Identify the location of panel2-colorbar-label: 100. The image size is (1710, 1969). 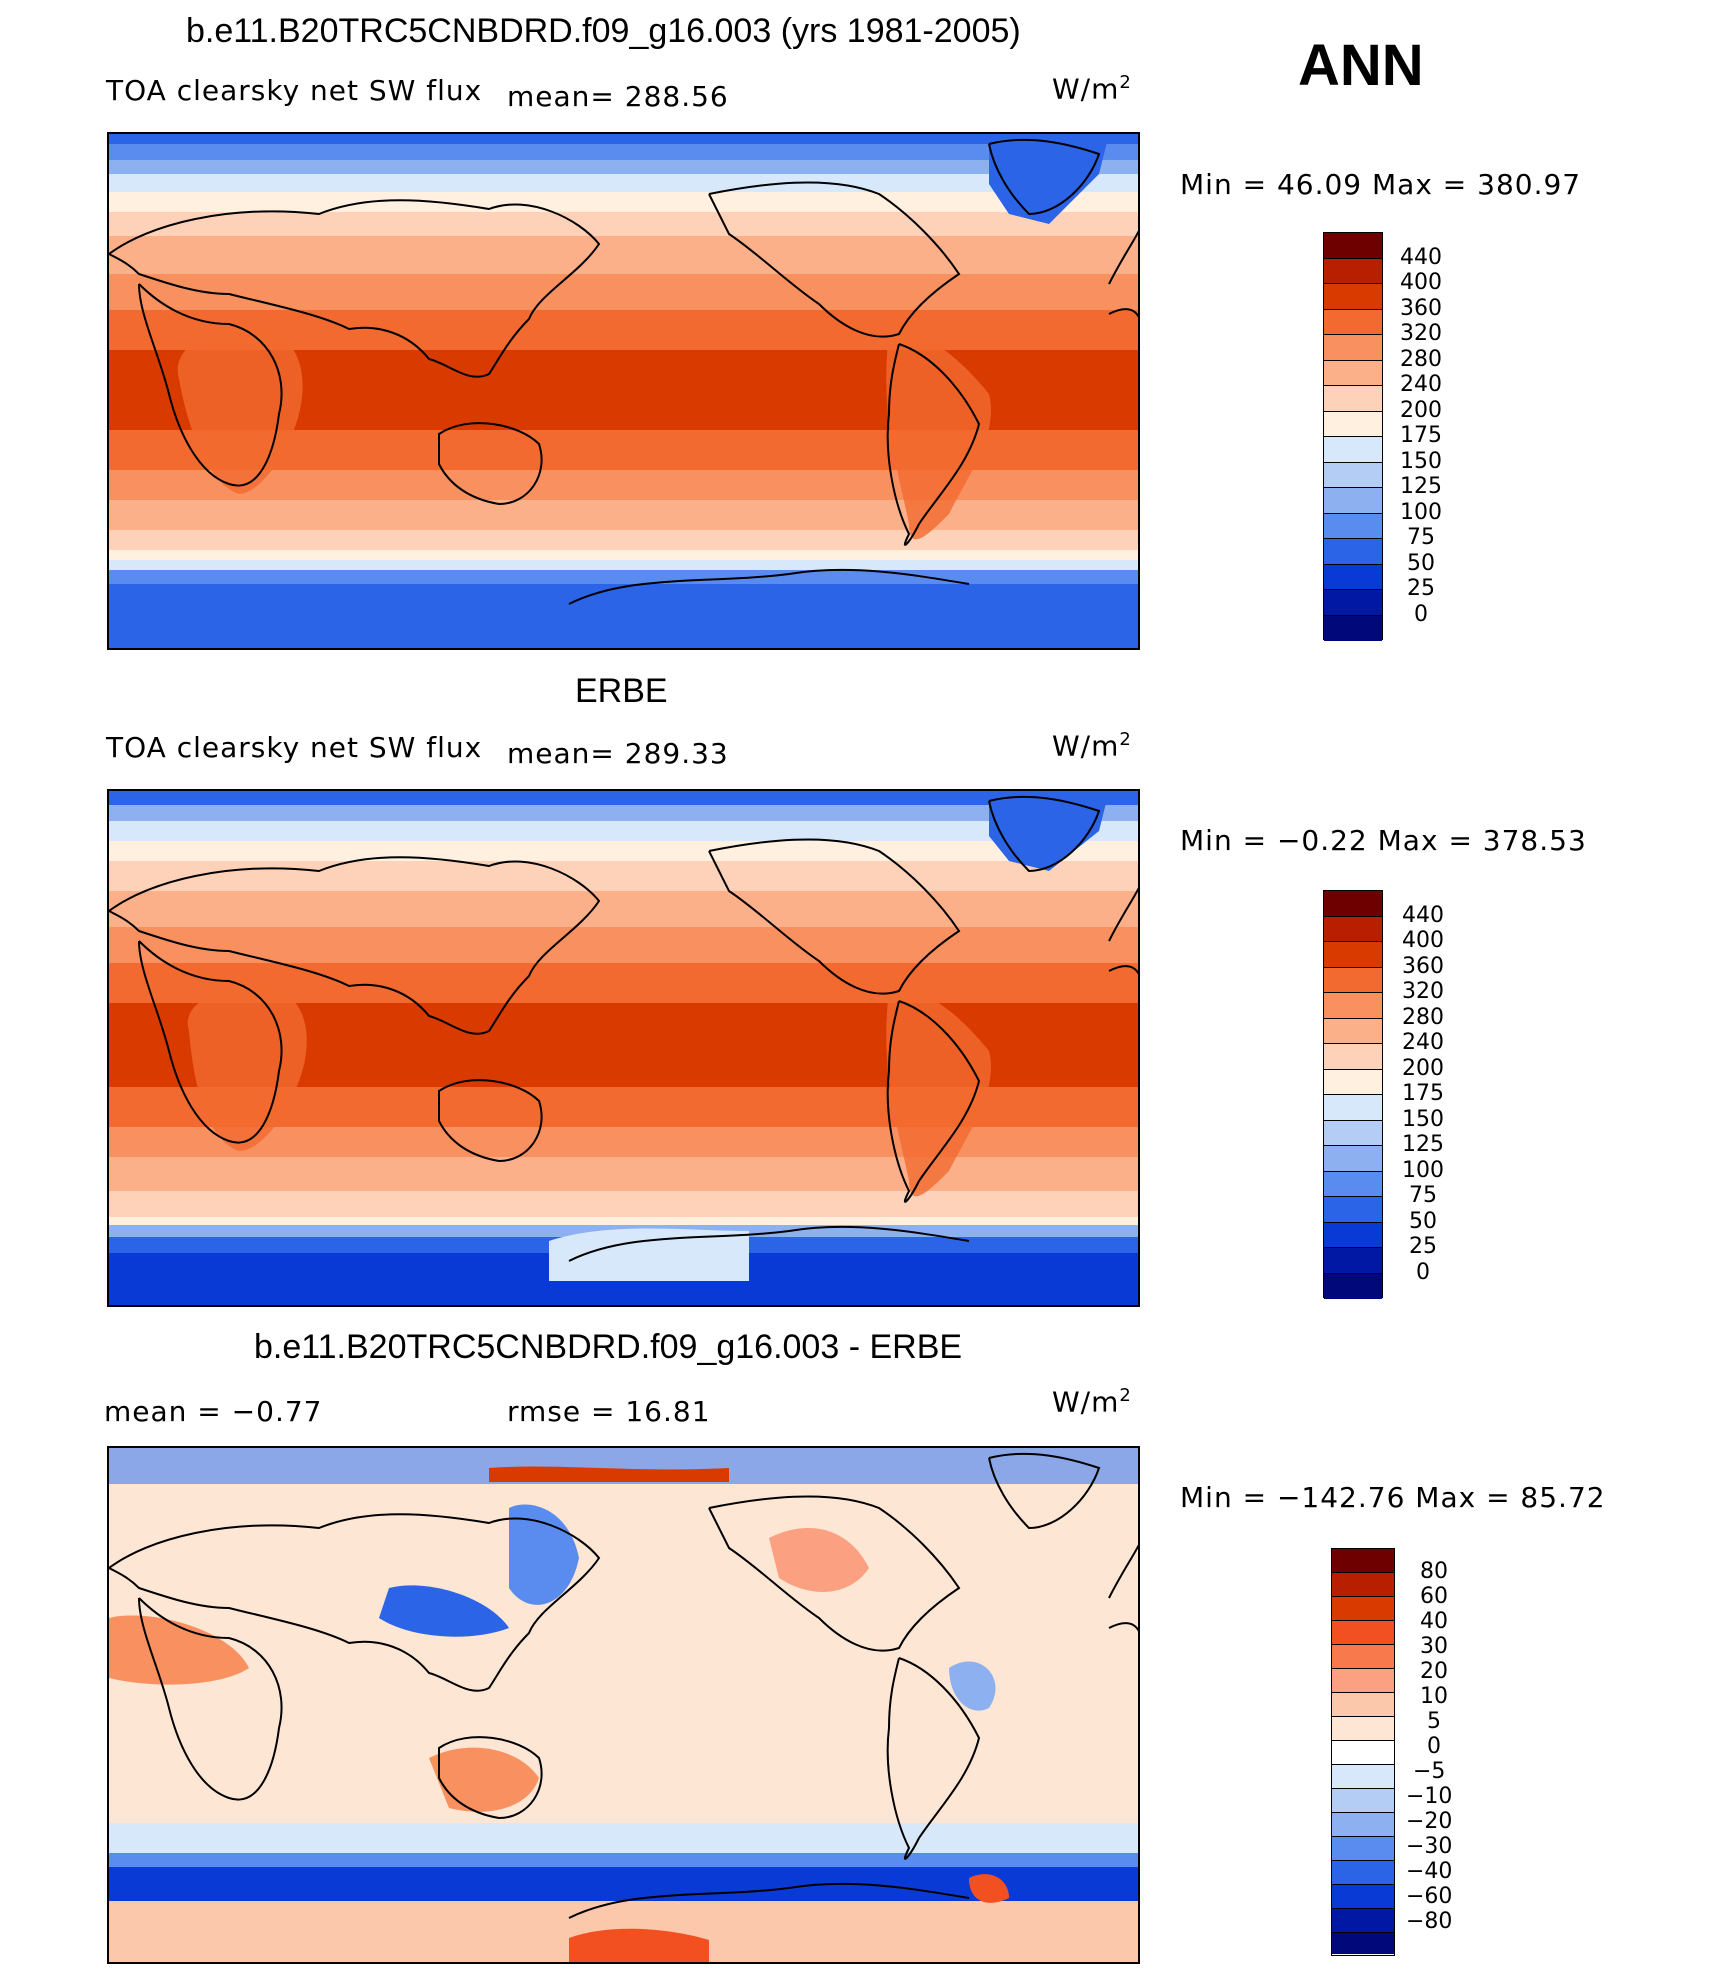
(1423, 1170).